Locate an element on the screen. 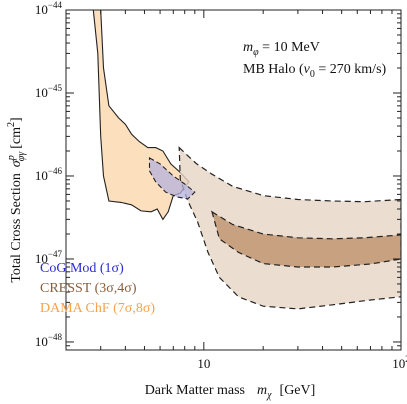 The height and width of the screenshot is (404, 407). x-tick-label: 10 is located at coordinates (203, 363).